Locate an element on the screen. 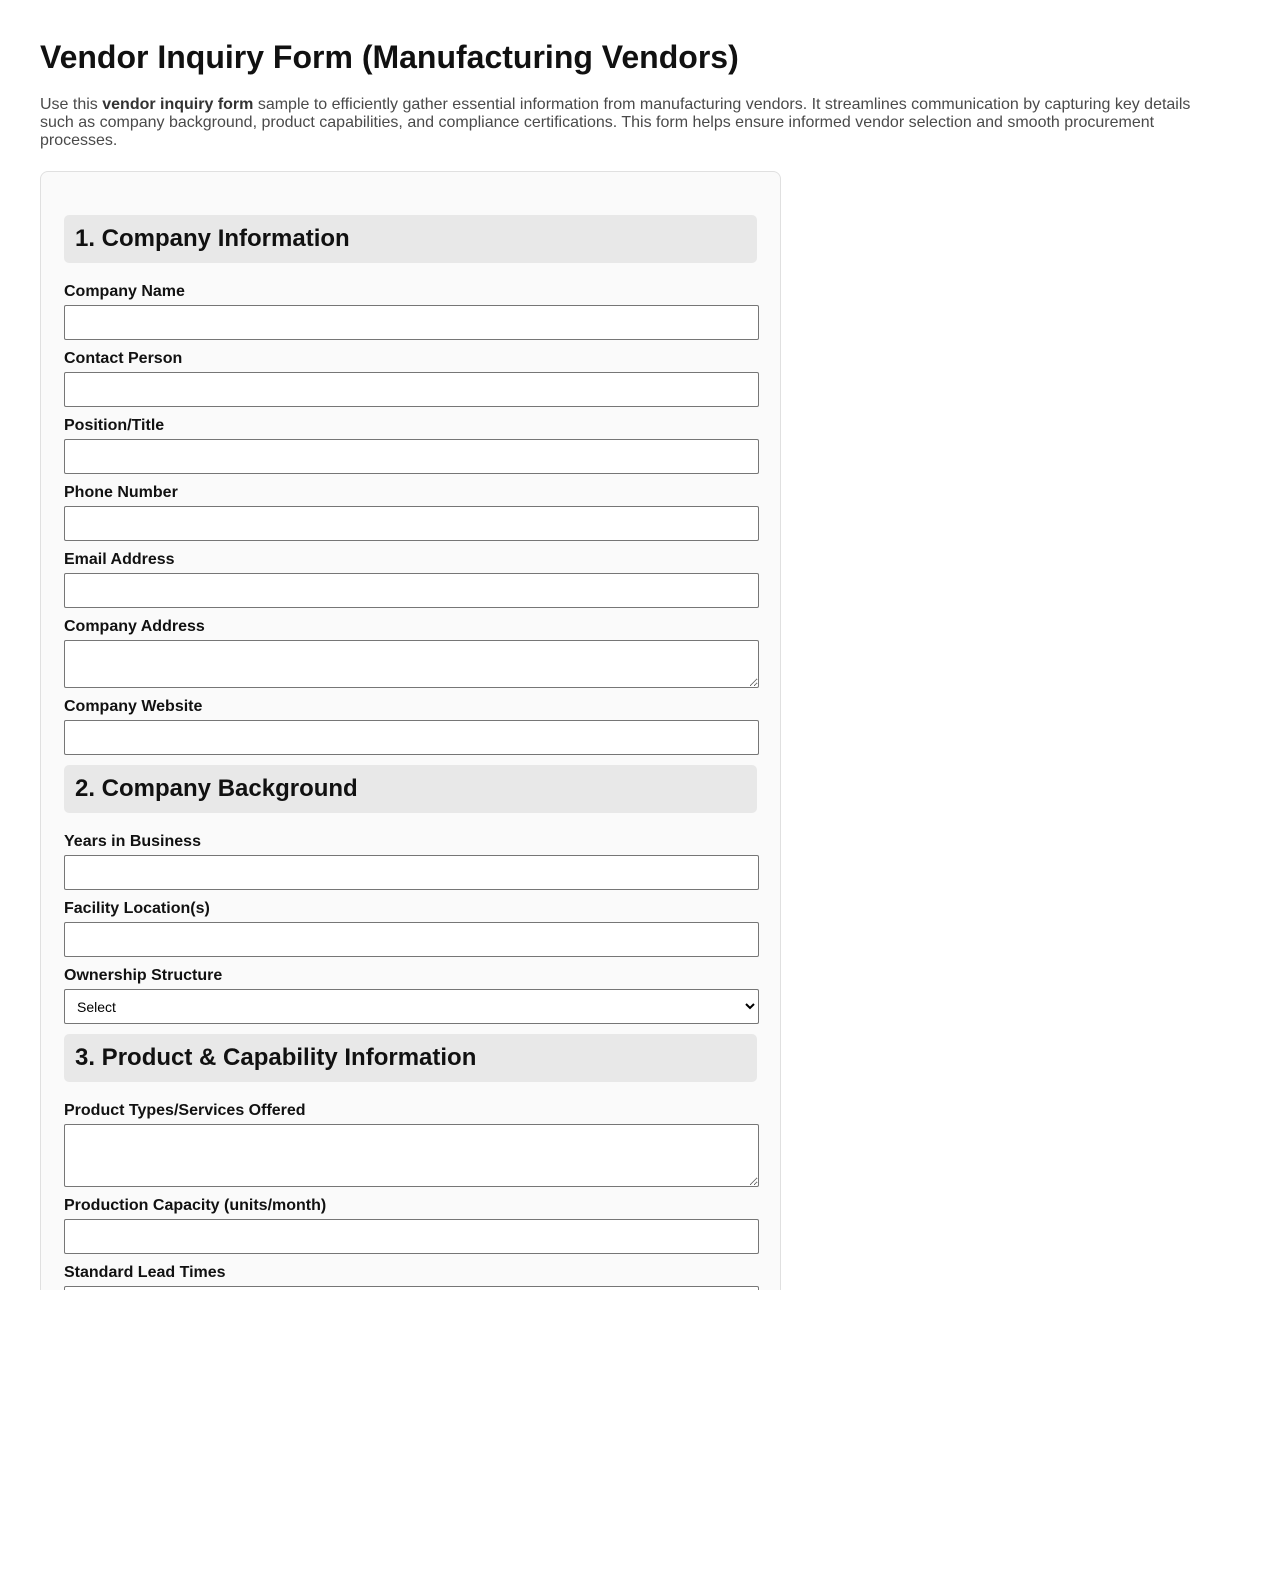 Image resolution: width=1263 pixels, height=1580 pixels. label-facility-locations: Facility Location(s) is located at coordinates (137, 908).